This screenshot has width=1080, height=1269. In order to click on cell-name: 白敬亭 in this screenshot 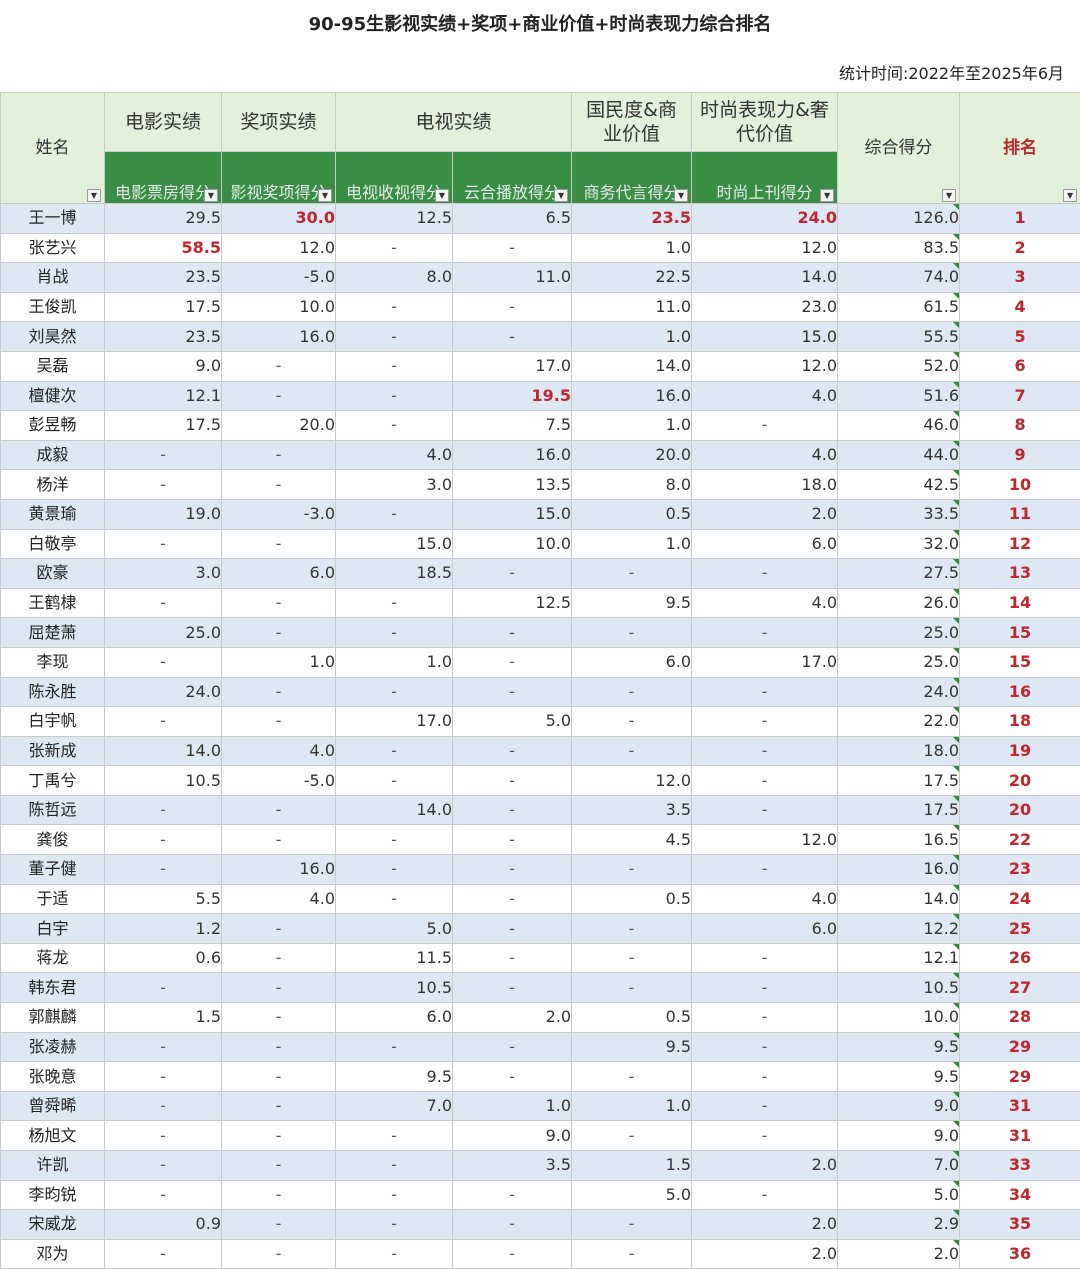, I will do `click(52, 544)`.